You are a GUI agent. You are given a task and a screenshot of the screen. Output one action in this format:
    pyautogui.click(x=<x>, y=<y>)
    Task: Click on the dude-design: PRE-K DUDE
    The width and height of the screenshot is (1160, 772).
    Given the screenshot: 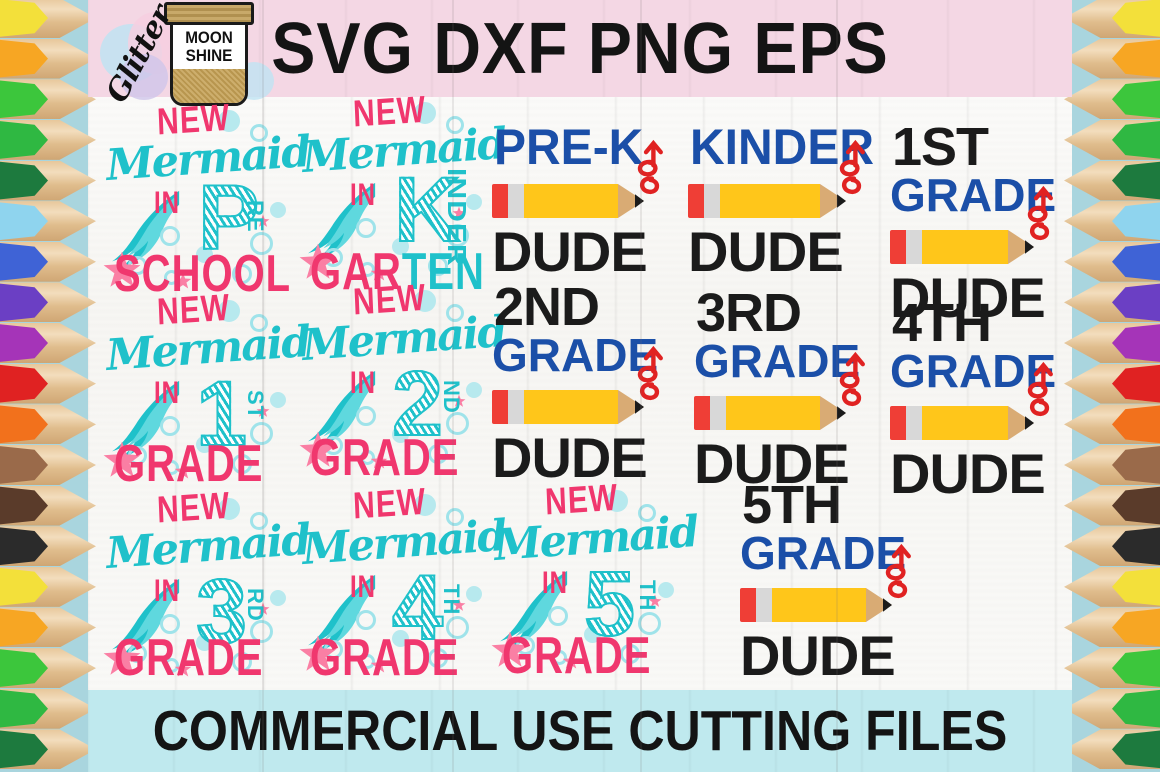 What is the action you would take?
    pyautogui.click(x=581, y=210)
    